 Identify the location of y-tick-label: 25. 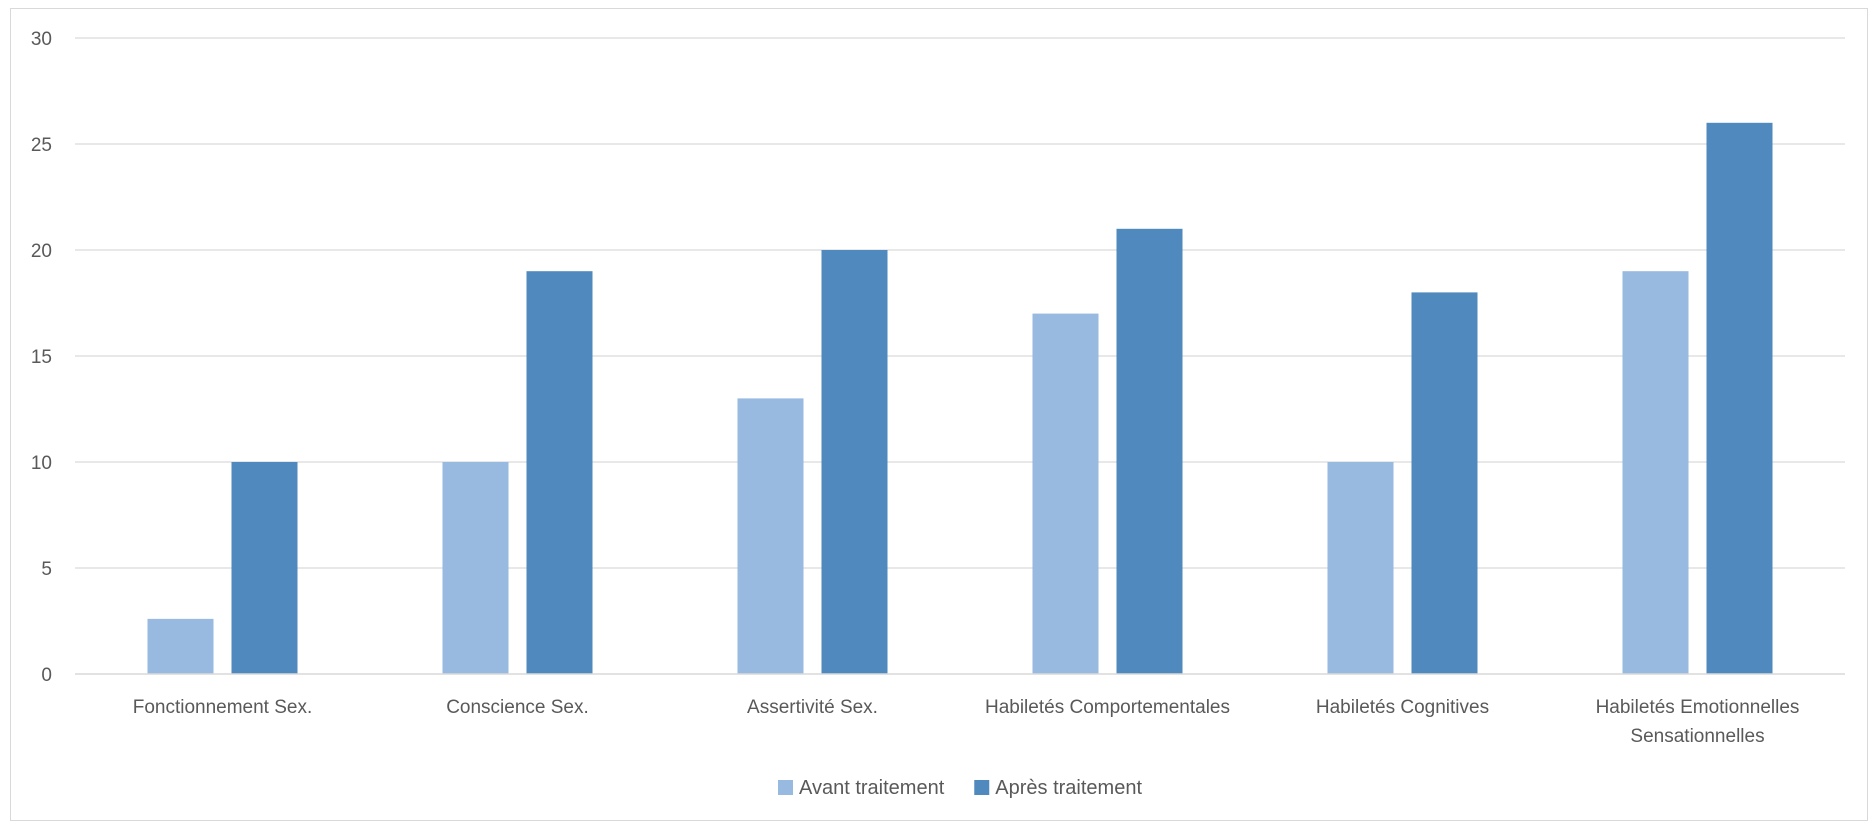
(41, 145).